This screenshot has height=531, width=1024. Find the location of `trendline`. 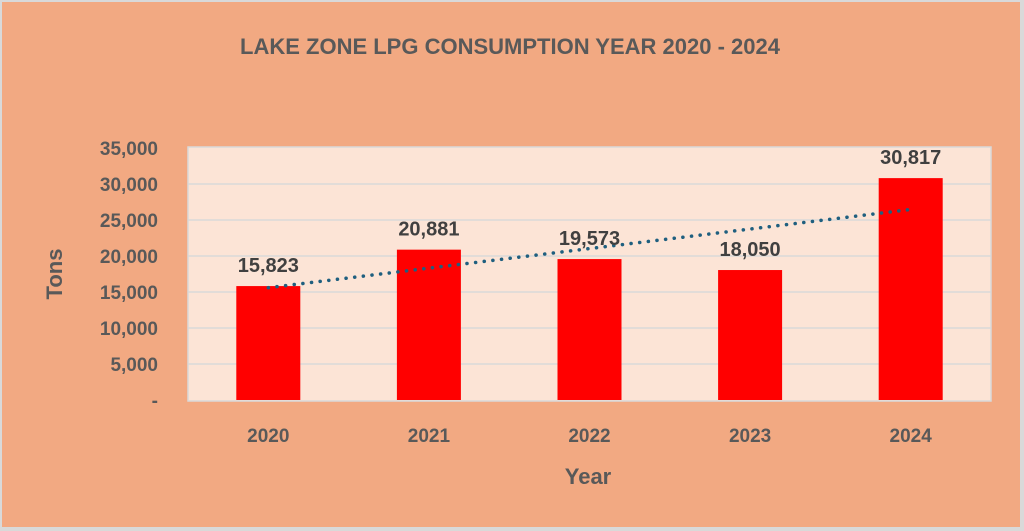

trendline is located at coordinates (589, 248).